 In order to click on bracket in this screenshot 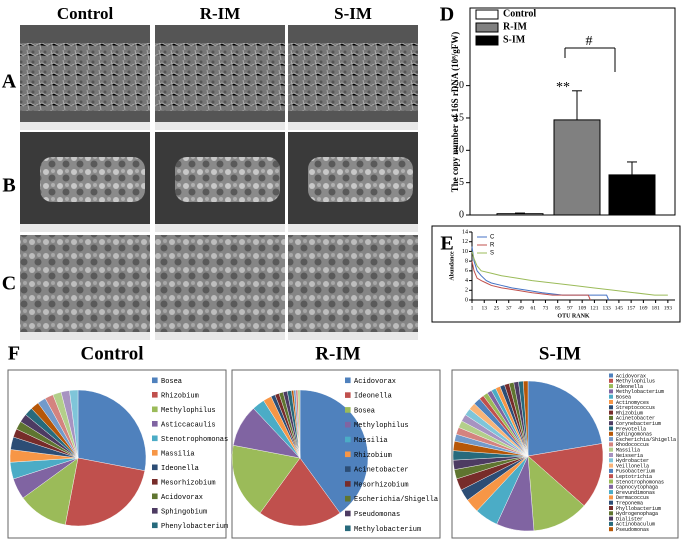, I will do `click(590, 59)`.